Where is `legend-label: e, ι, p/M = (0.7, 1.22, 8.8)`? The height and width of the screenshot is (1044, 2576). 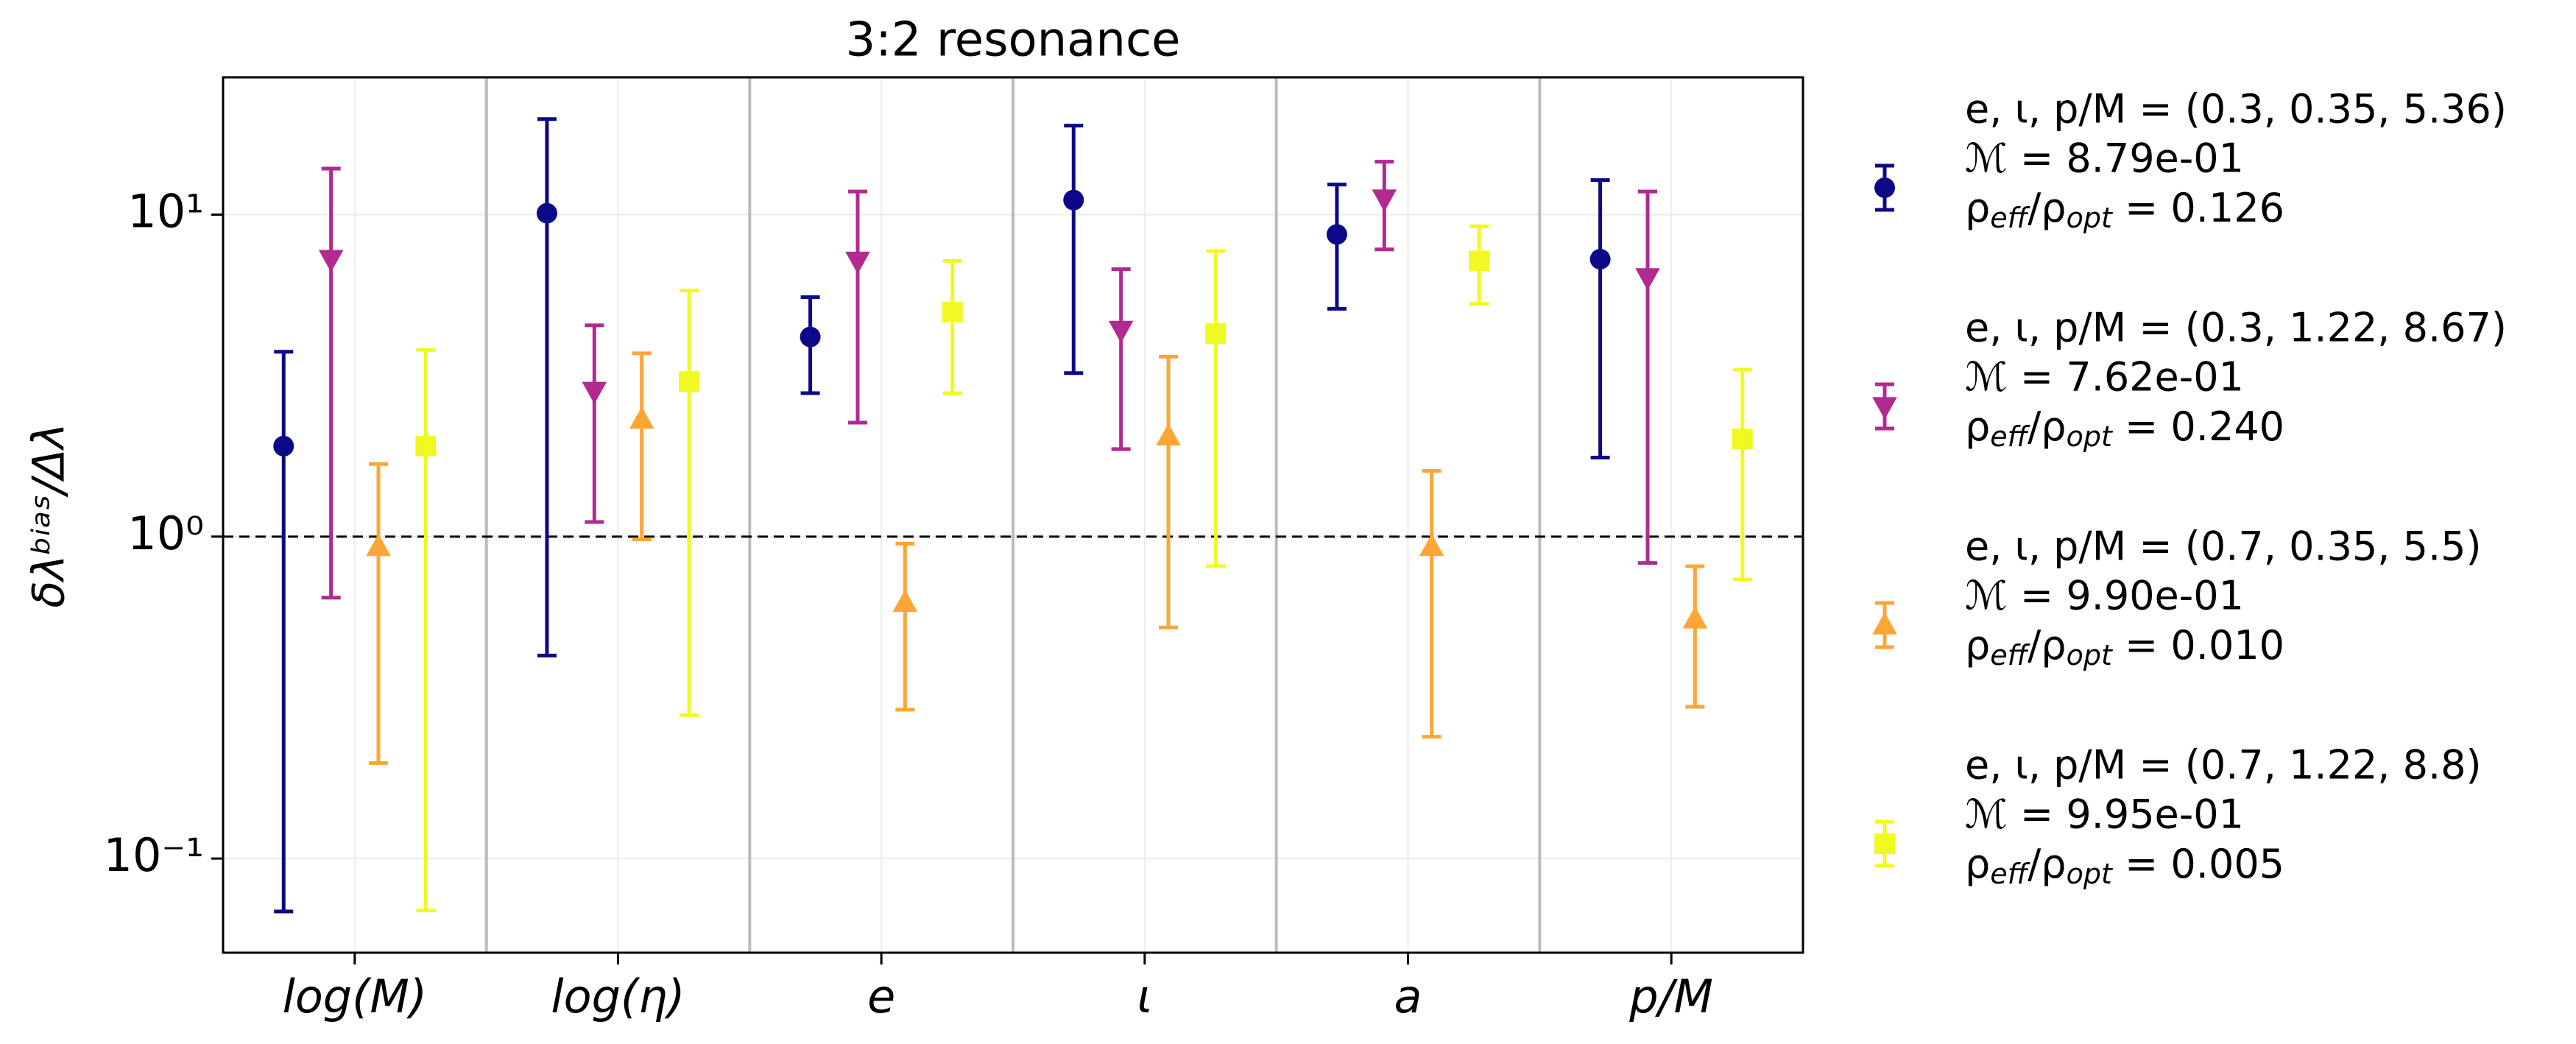 legend-label: e, ι, p/M = (0.7, 1.22, 8.8) is located at coordinates (2223, 765).